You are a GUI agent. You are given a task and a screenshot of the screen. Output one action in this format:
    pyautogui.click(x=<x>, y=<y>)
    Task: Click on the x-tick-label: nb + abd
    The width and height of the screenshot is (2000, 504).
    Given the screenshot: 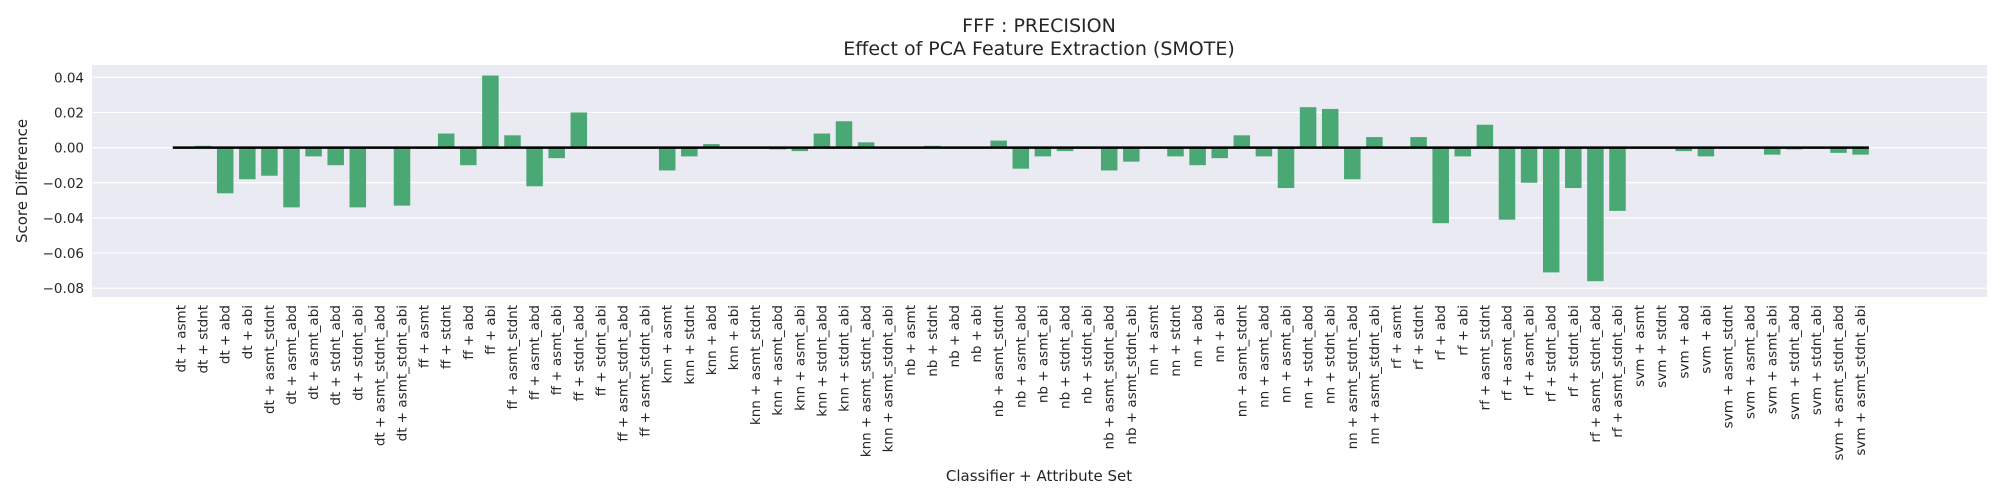 What is the action you would take?
    pyautogui.click(x=955, y=336)
    